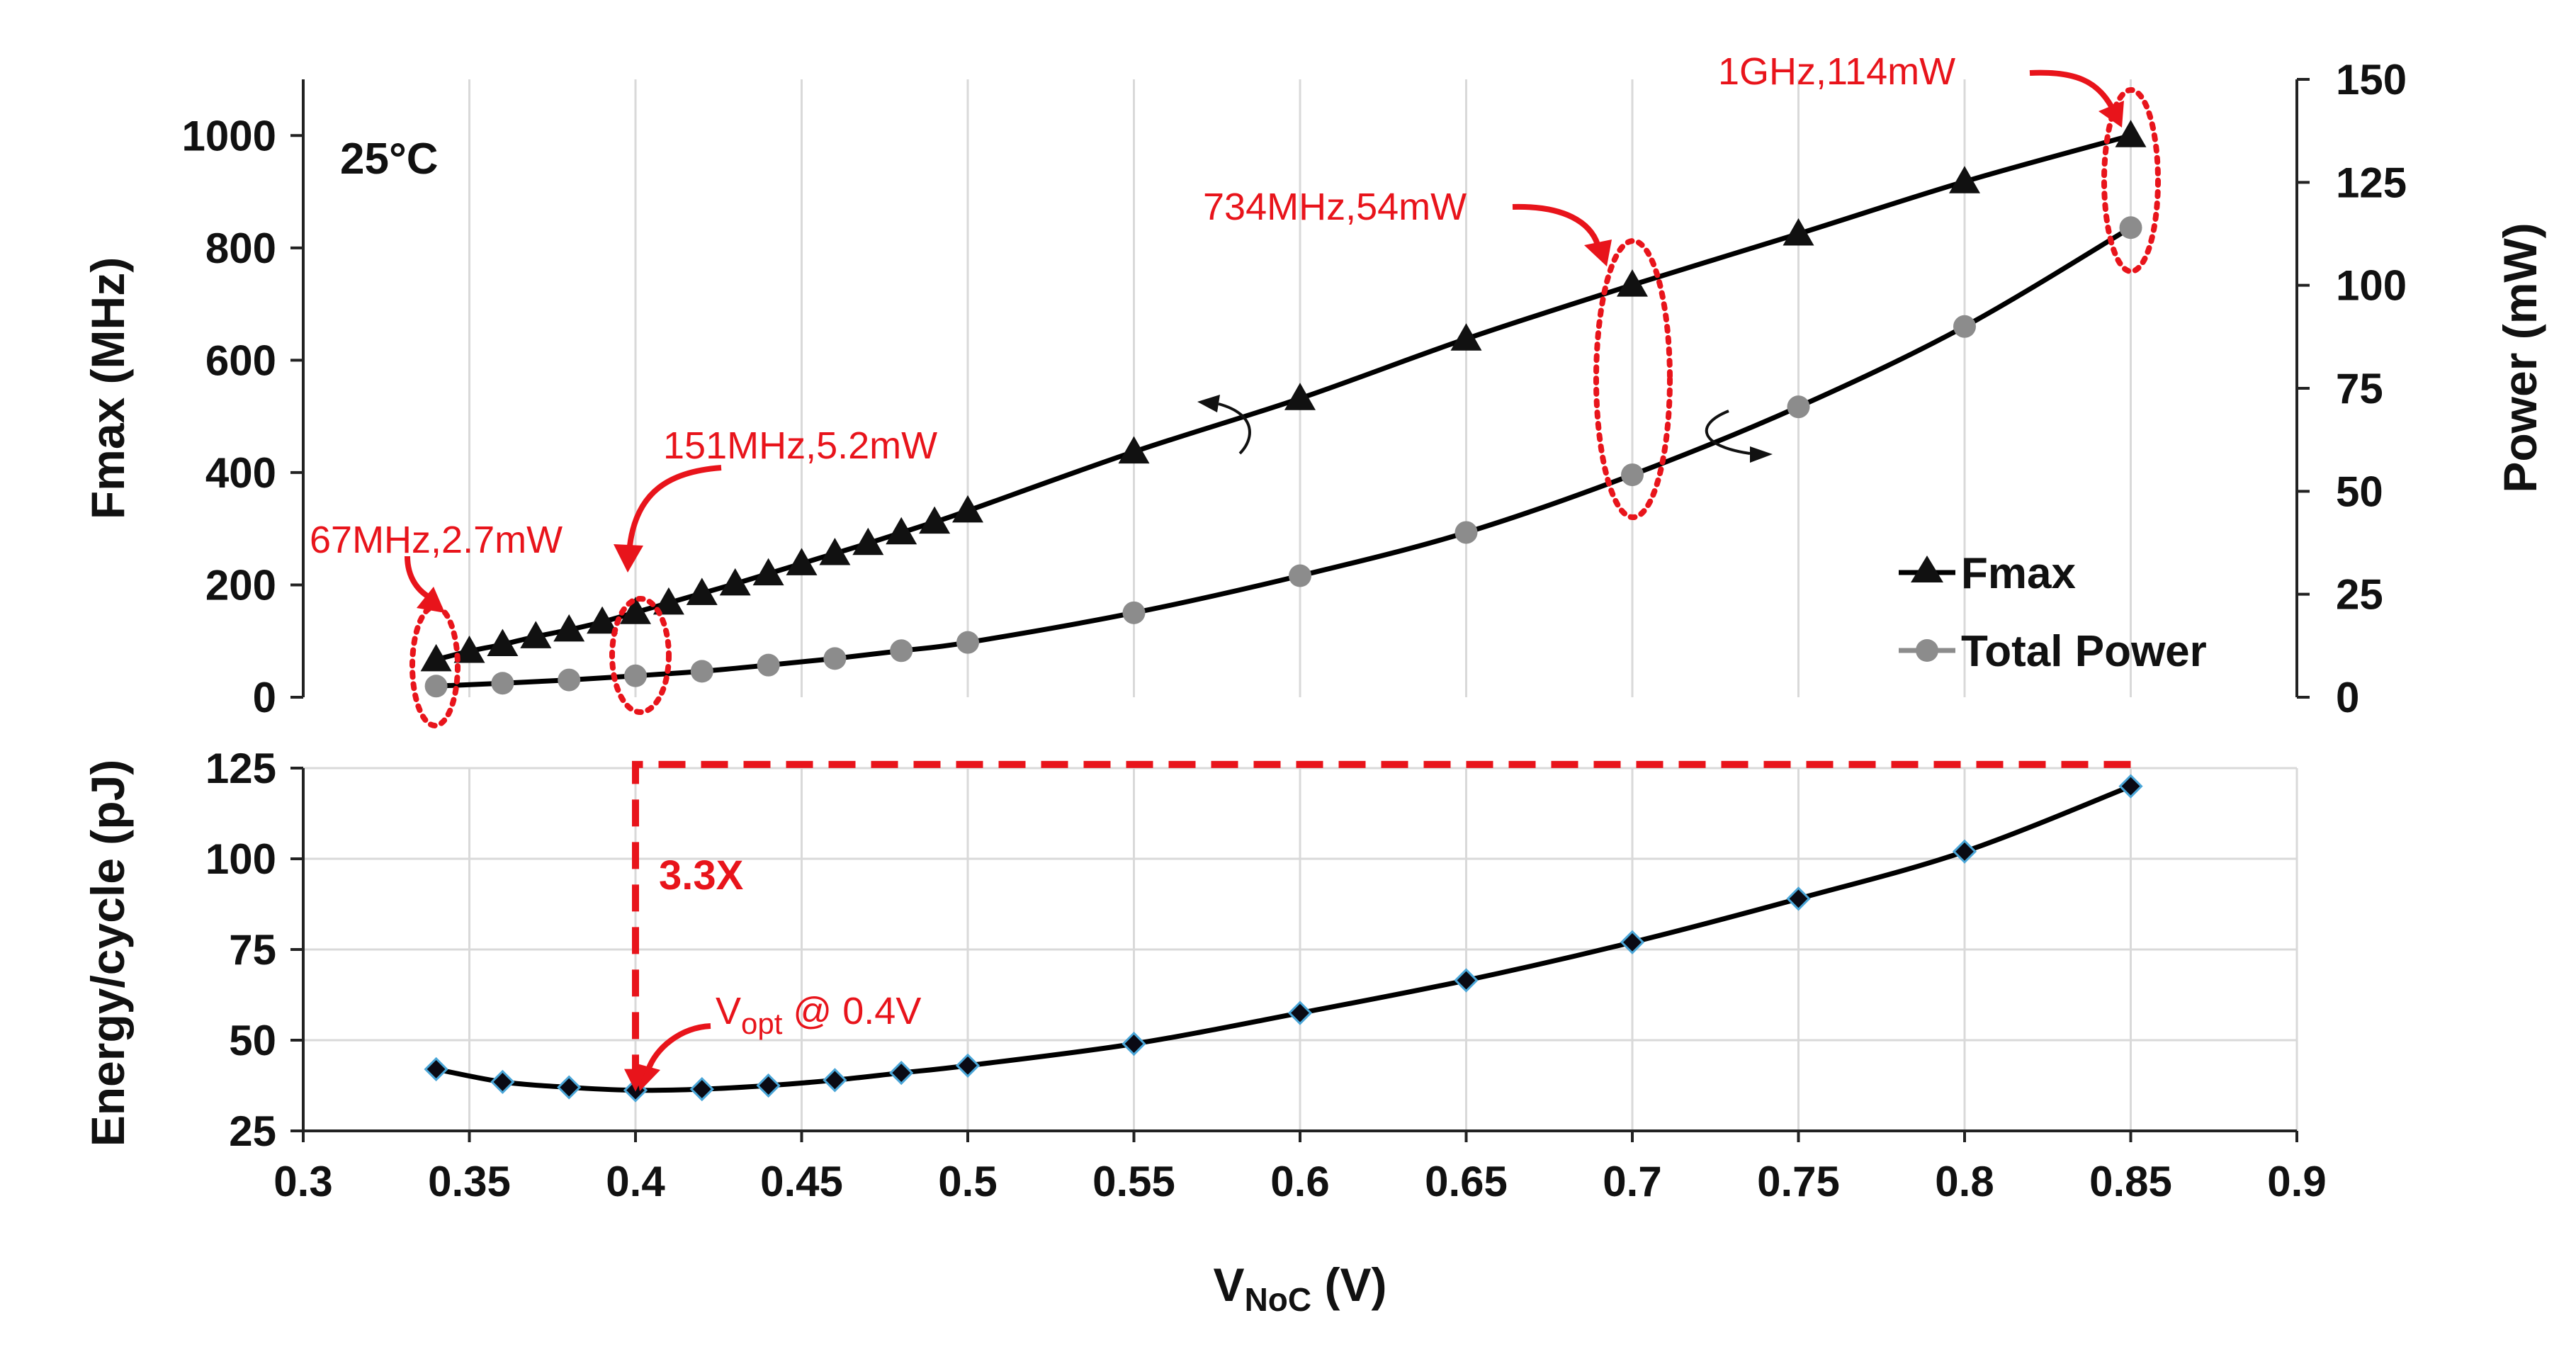 The height and width of the screenshot is (1347, 2576). Describe the element at coordinates (107, 388) in the screenshot. I see `left-axis-title: Fmax (MHz)` at that location.